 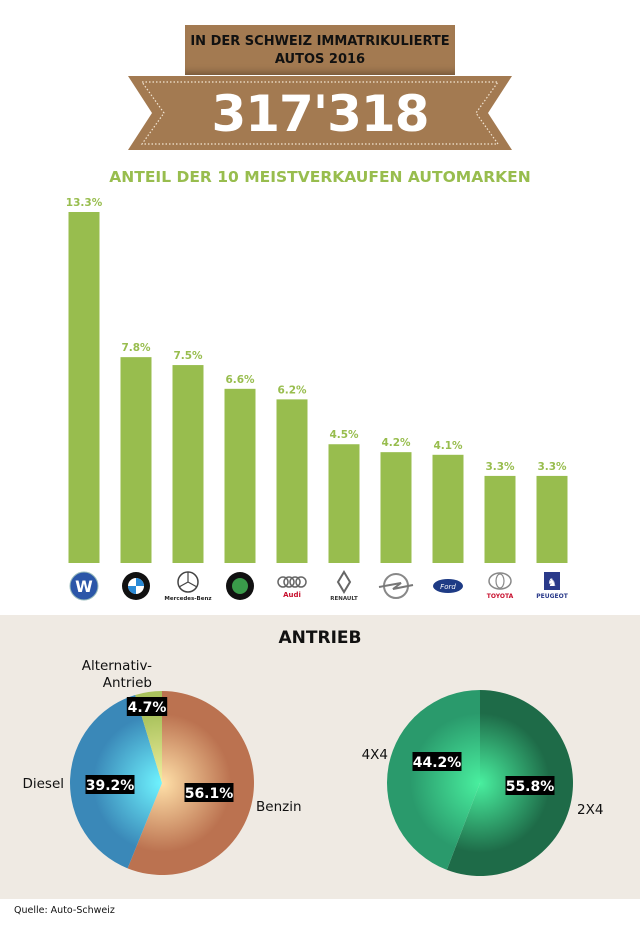 I want to click on bar-value-label: 13.3%, so click(x=84, y=203).